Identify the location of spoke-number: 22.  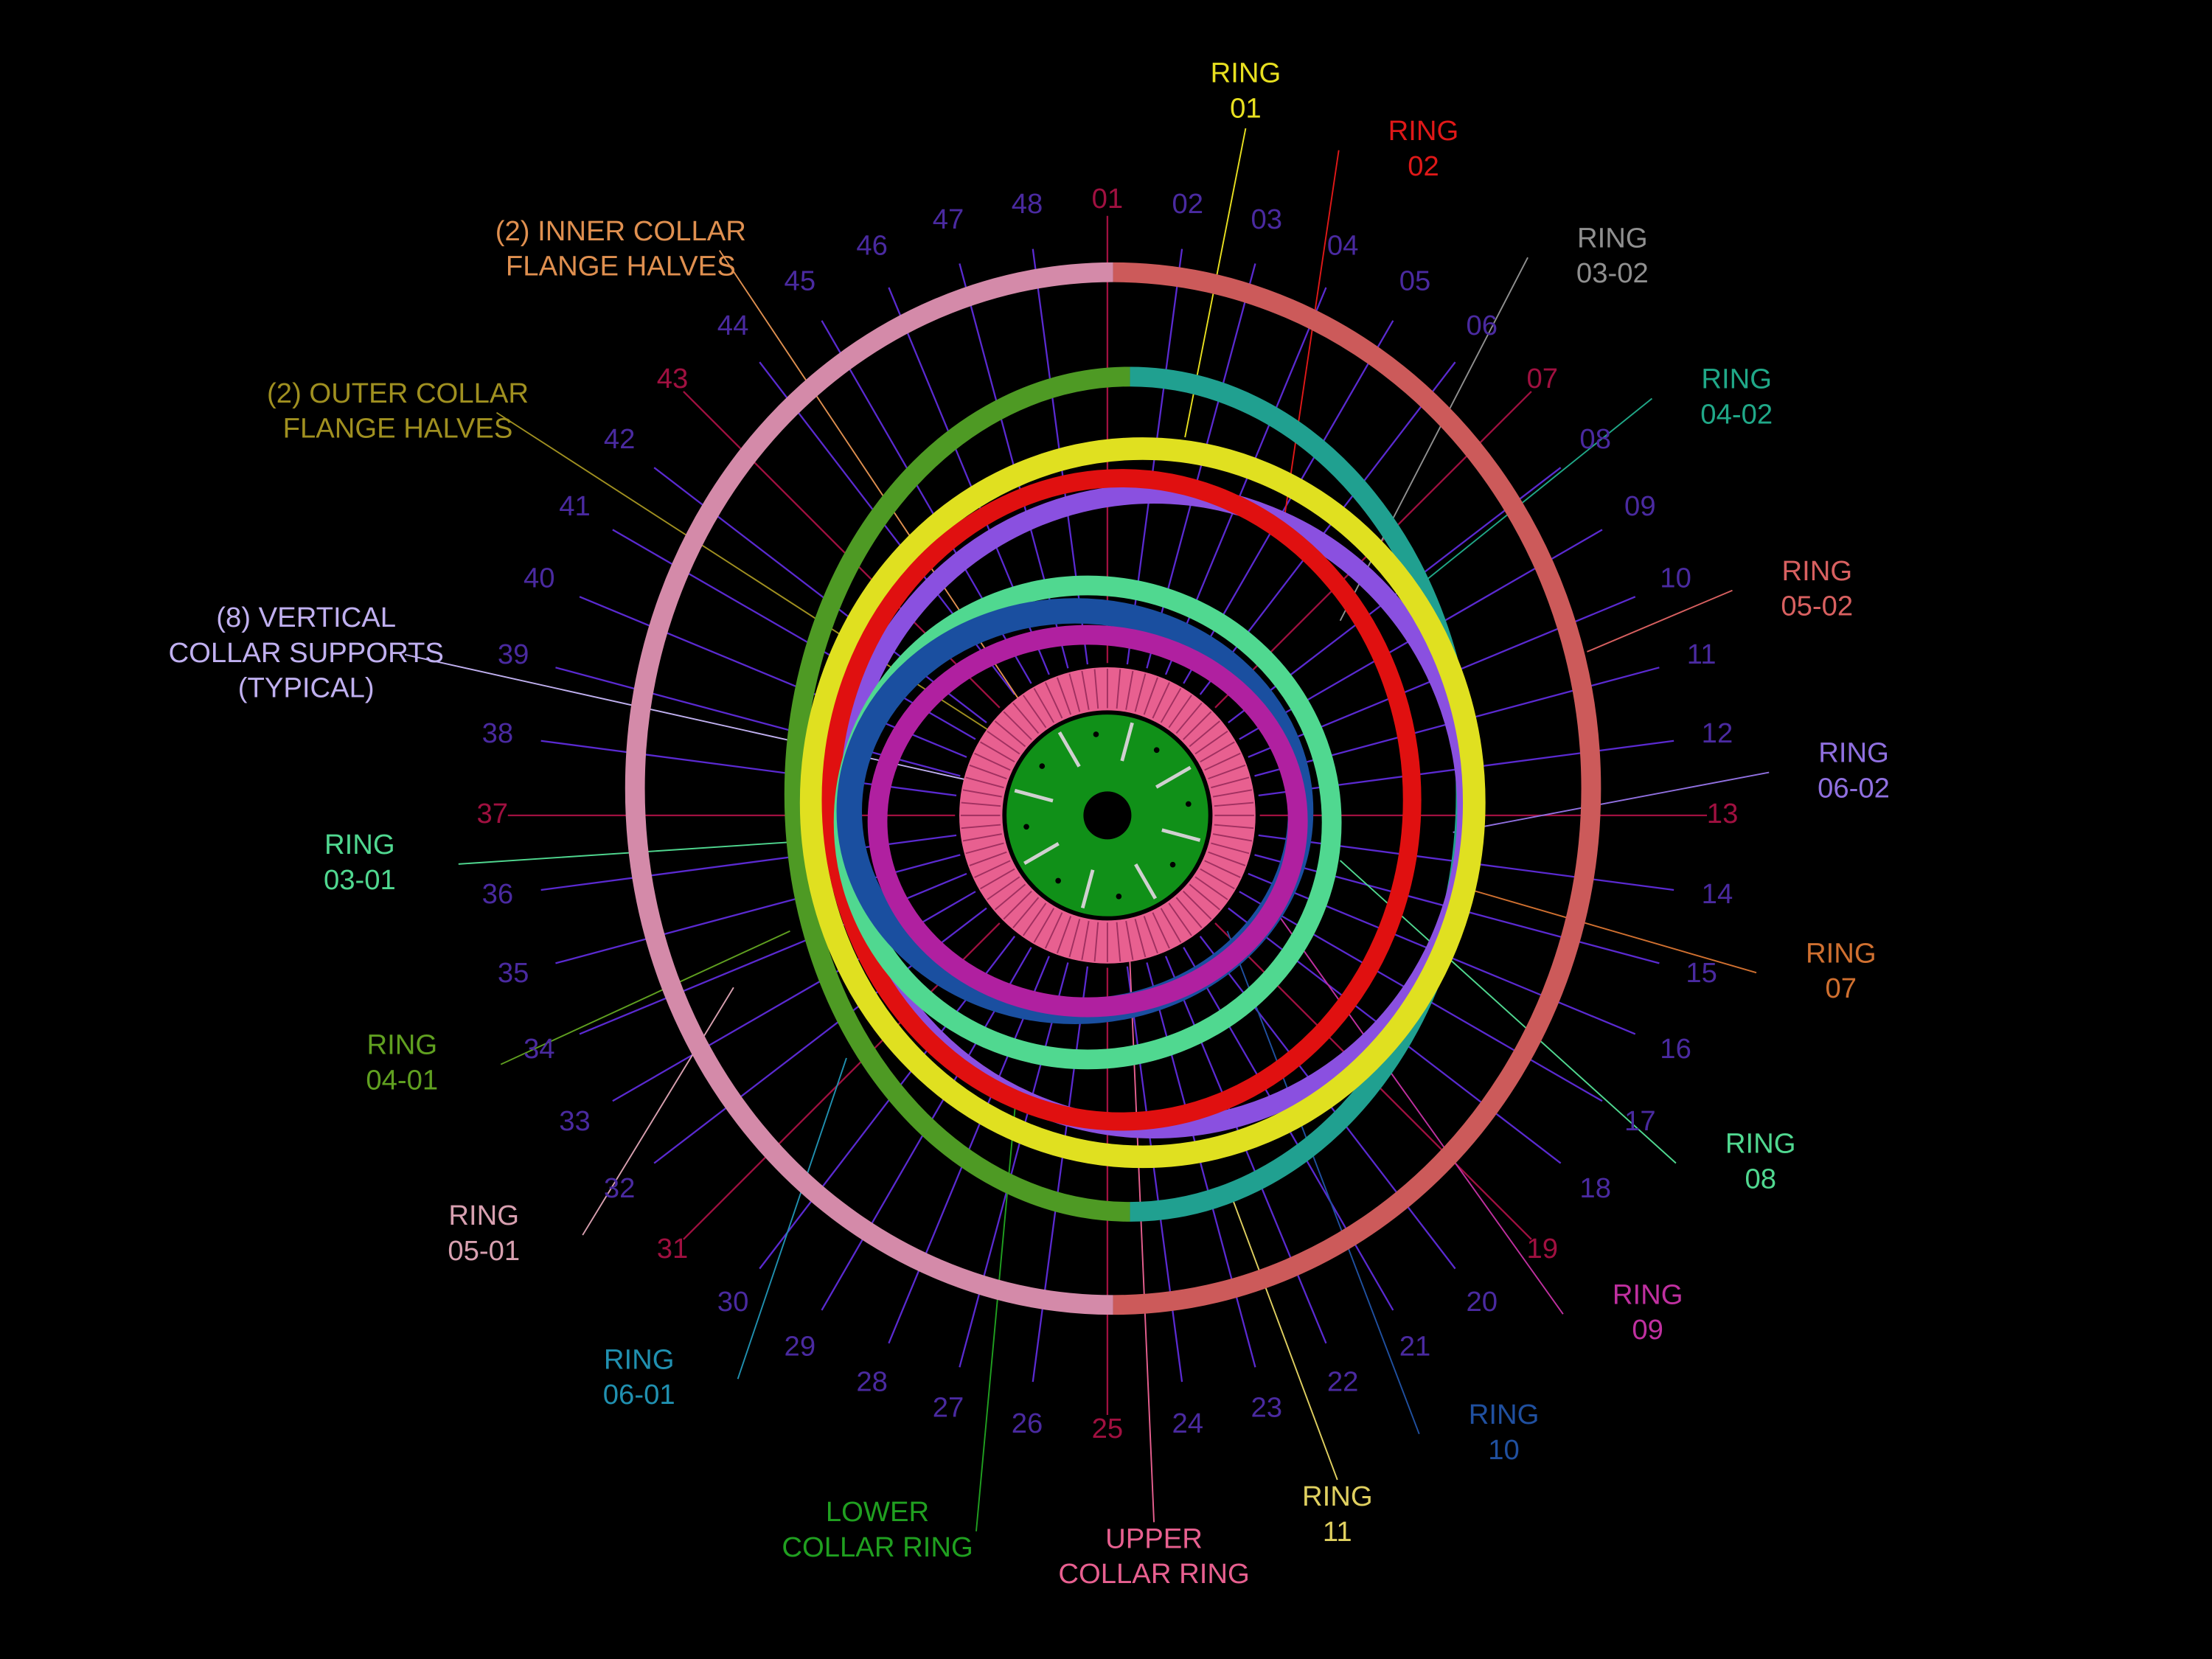
(1343, 1382).